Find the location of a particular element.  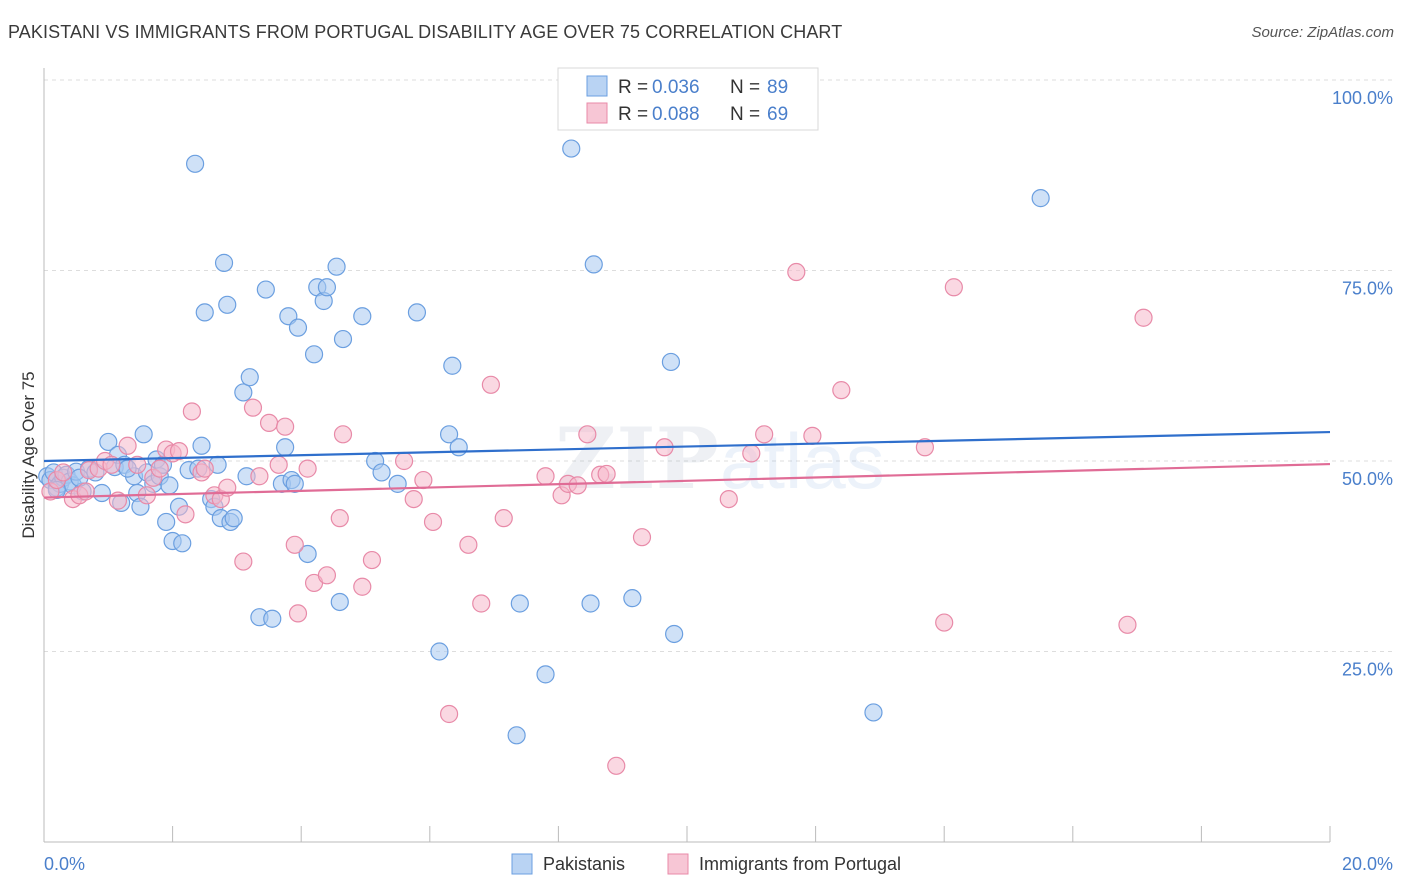

chart-source: Source: ZipAtlas.com is located at coordinates (1322, 32).